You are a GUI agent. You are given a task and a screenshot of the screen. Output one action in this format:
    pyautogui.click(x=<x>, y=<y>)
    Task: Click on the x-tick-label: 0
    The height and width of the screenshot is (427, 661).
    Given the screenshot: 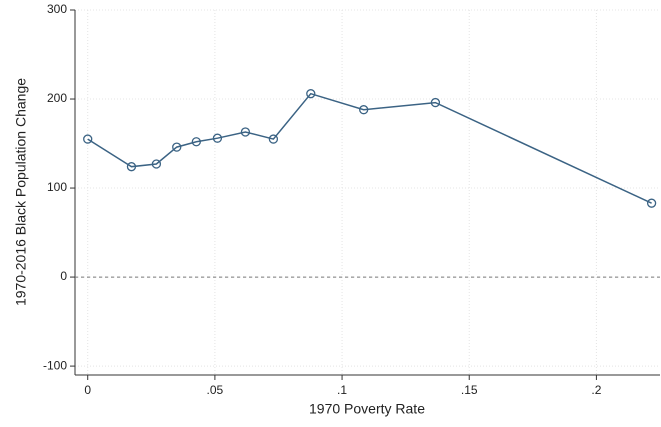 What is the action you would take?
    pyautogui.click(x=87, y=390)
    